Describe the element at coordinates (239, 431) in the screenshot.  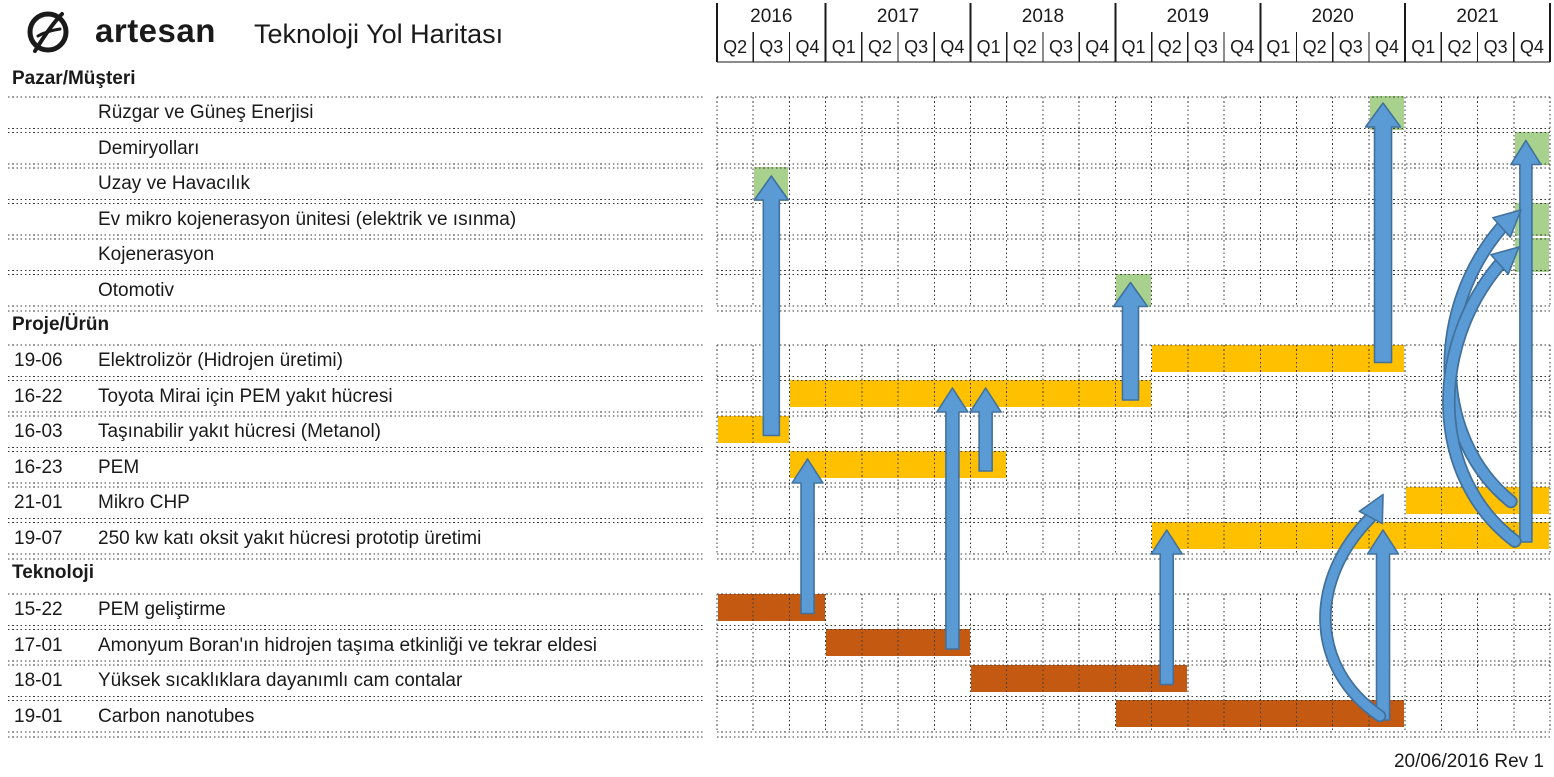
I see `row-label-16-03: Taşınabilir yakıt hücresi (Metanol)` at that location.